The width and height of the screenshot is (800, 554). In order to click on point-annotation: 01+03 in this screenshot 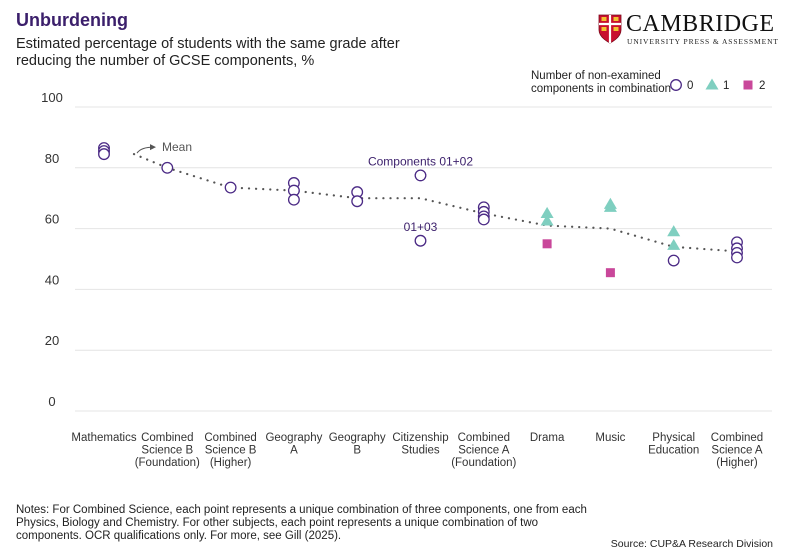, I will do `click(421, 227)`.